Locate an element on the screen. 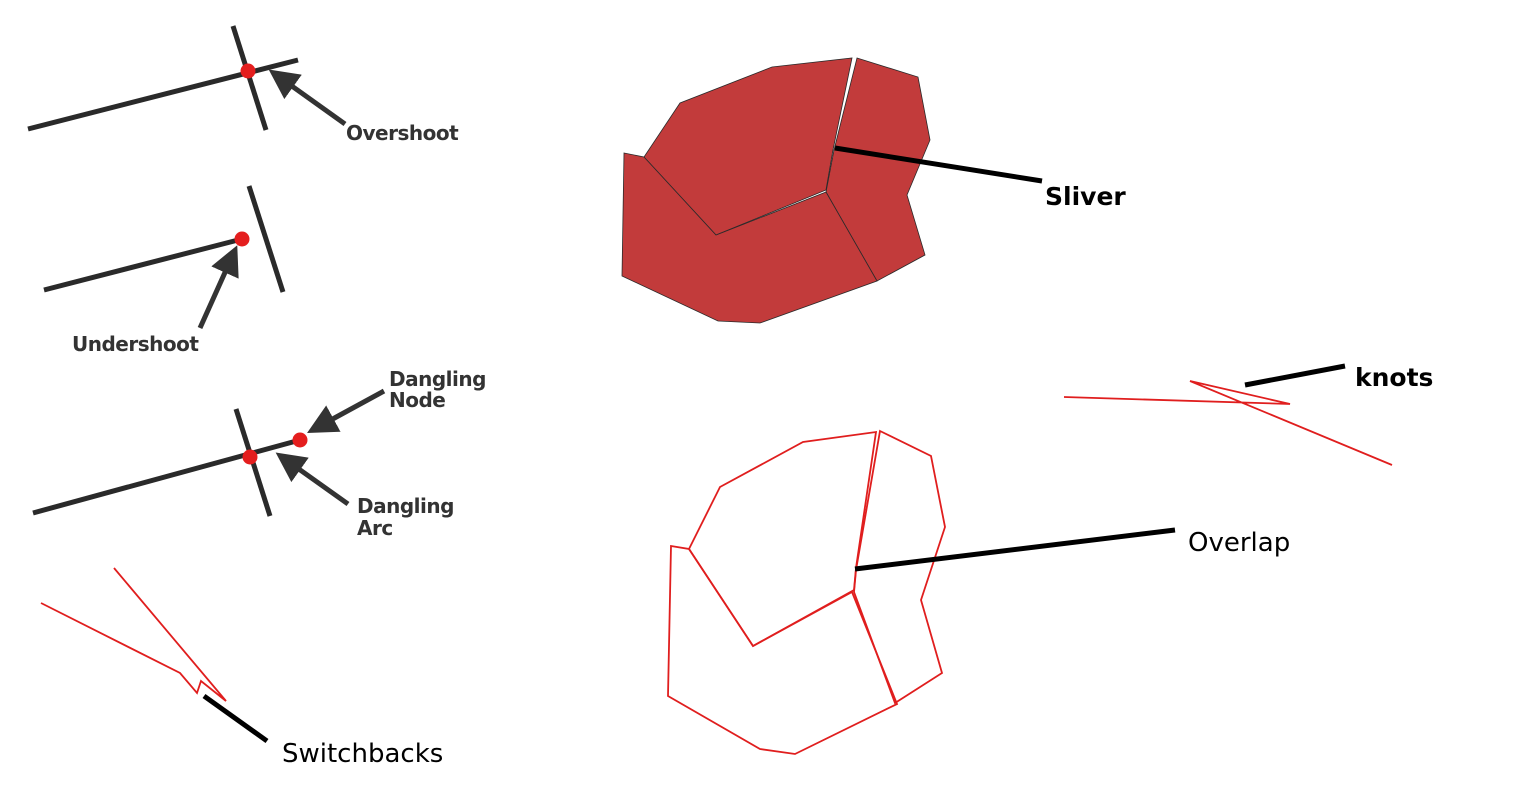 The image size is (1521, 795). undershoot-label: Undershoot is located at coordinates (135, 344).